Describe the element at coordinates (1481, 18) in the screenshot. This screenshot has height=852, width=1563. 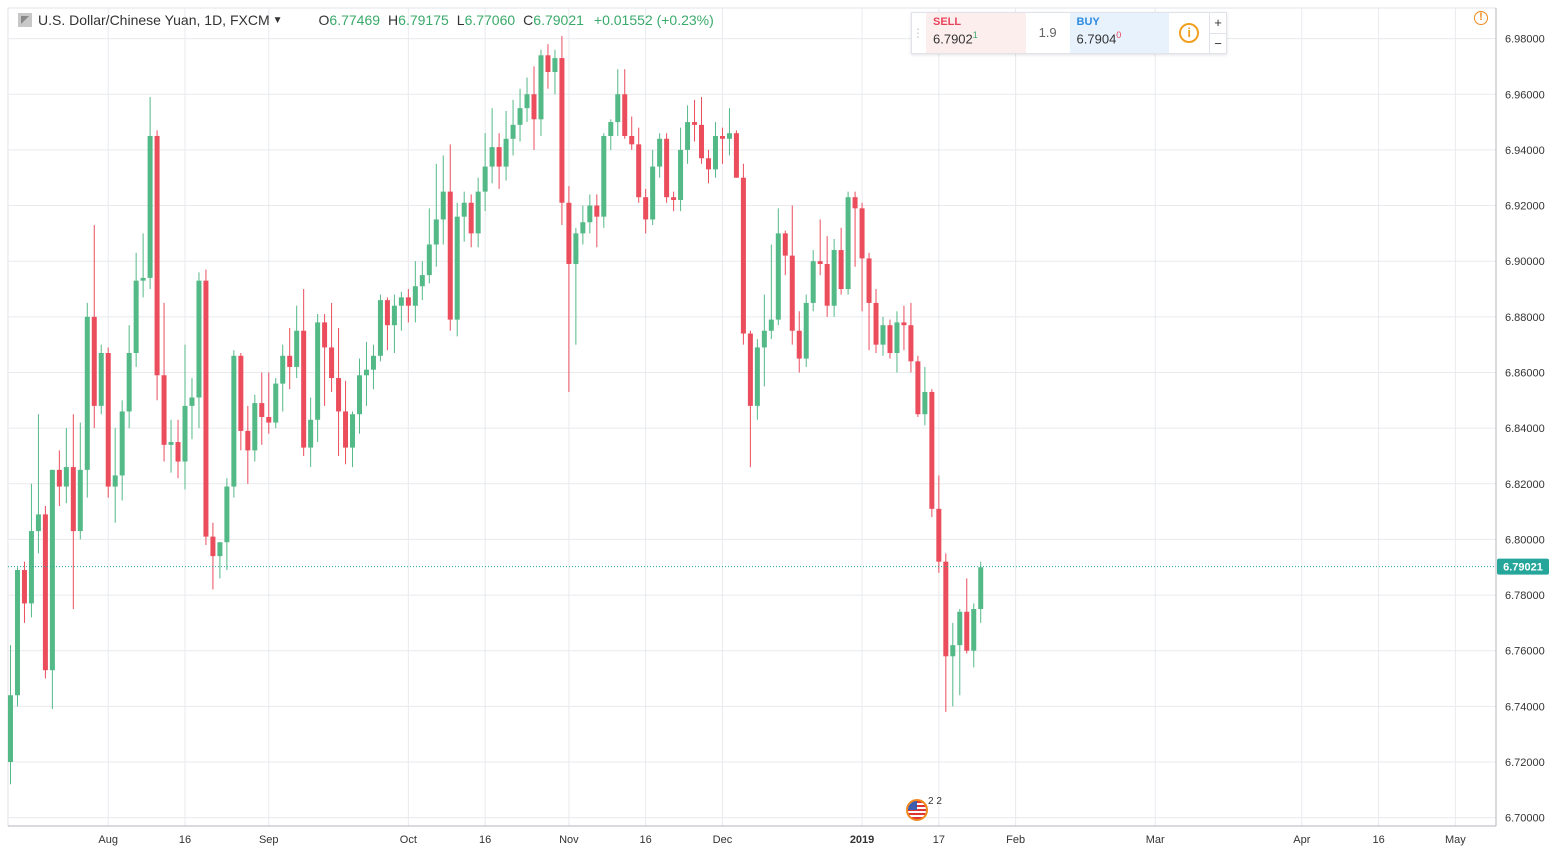
I see `warning-icon: !` at that location.